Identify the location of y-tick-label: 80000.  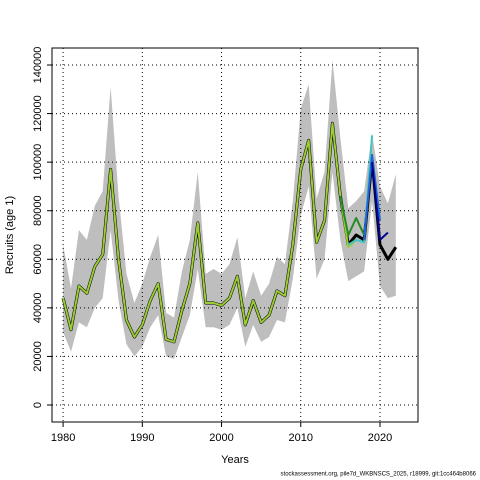
(38, 210).